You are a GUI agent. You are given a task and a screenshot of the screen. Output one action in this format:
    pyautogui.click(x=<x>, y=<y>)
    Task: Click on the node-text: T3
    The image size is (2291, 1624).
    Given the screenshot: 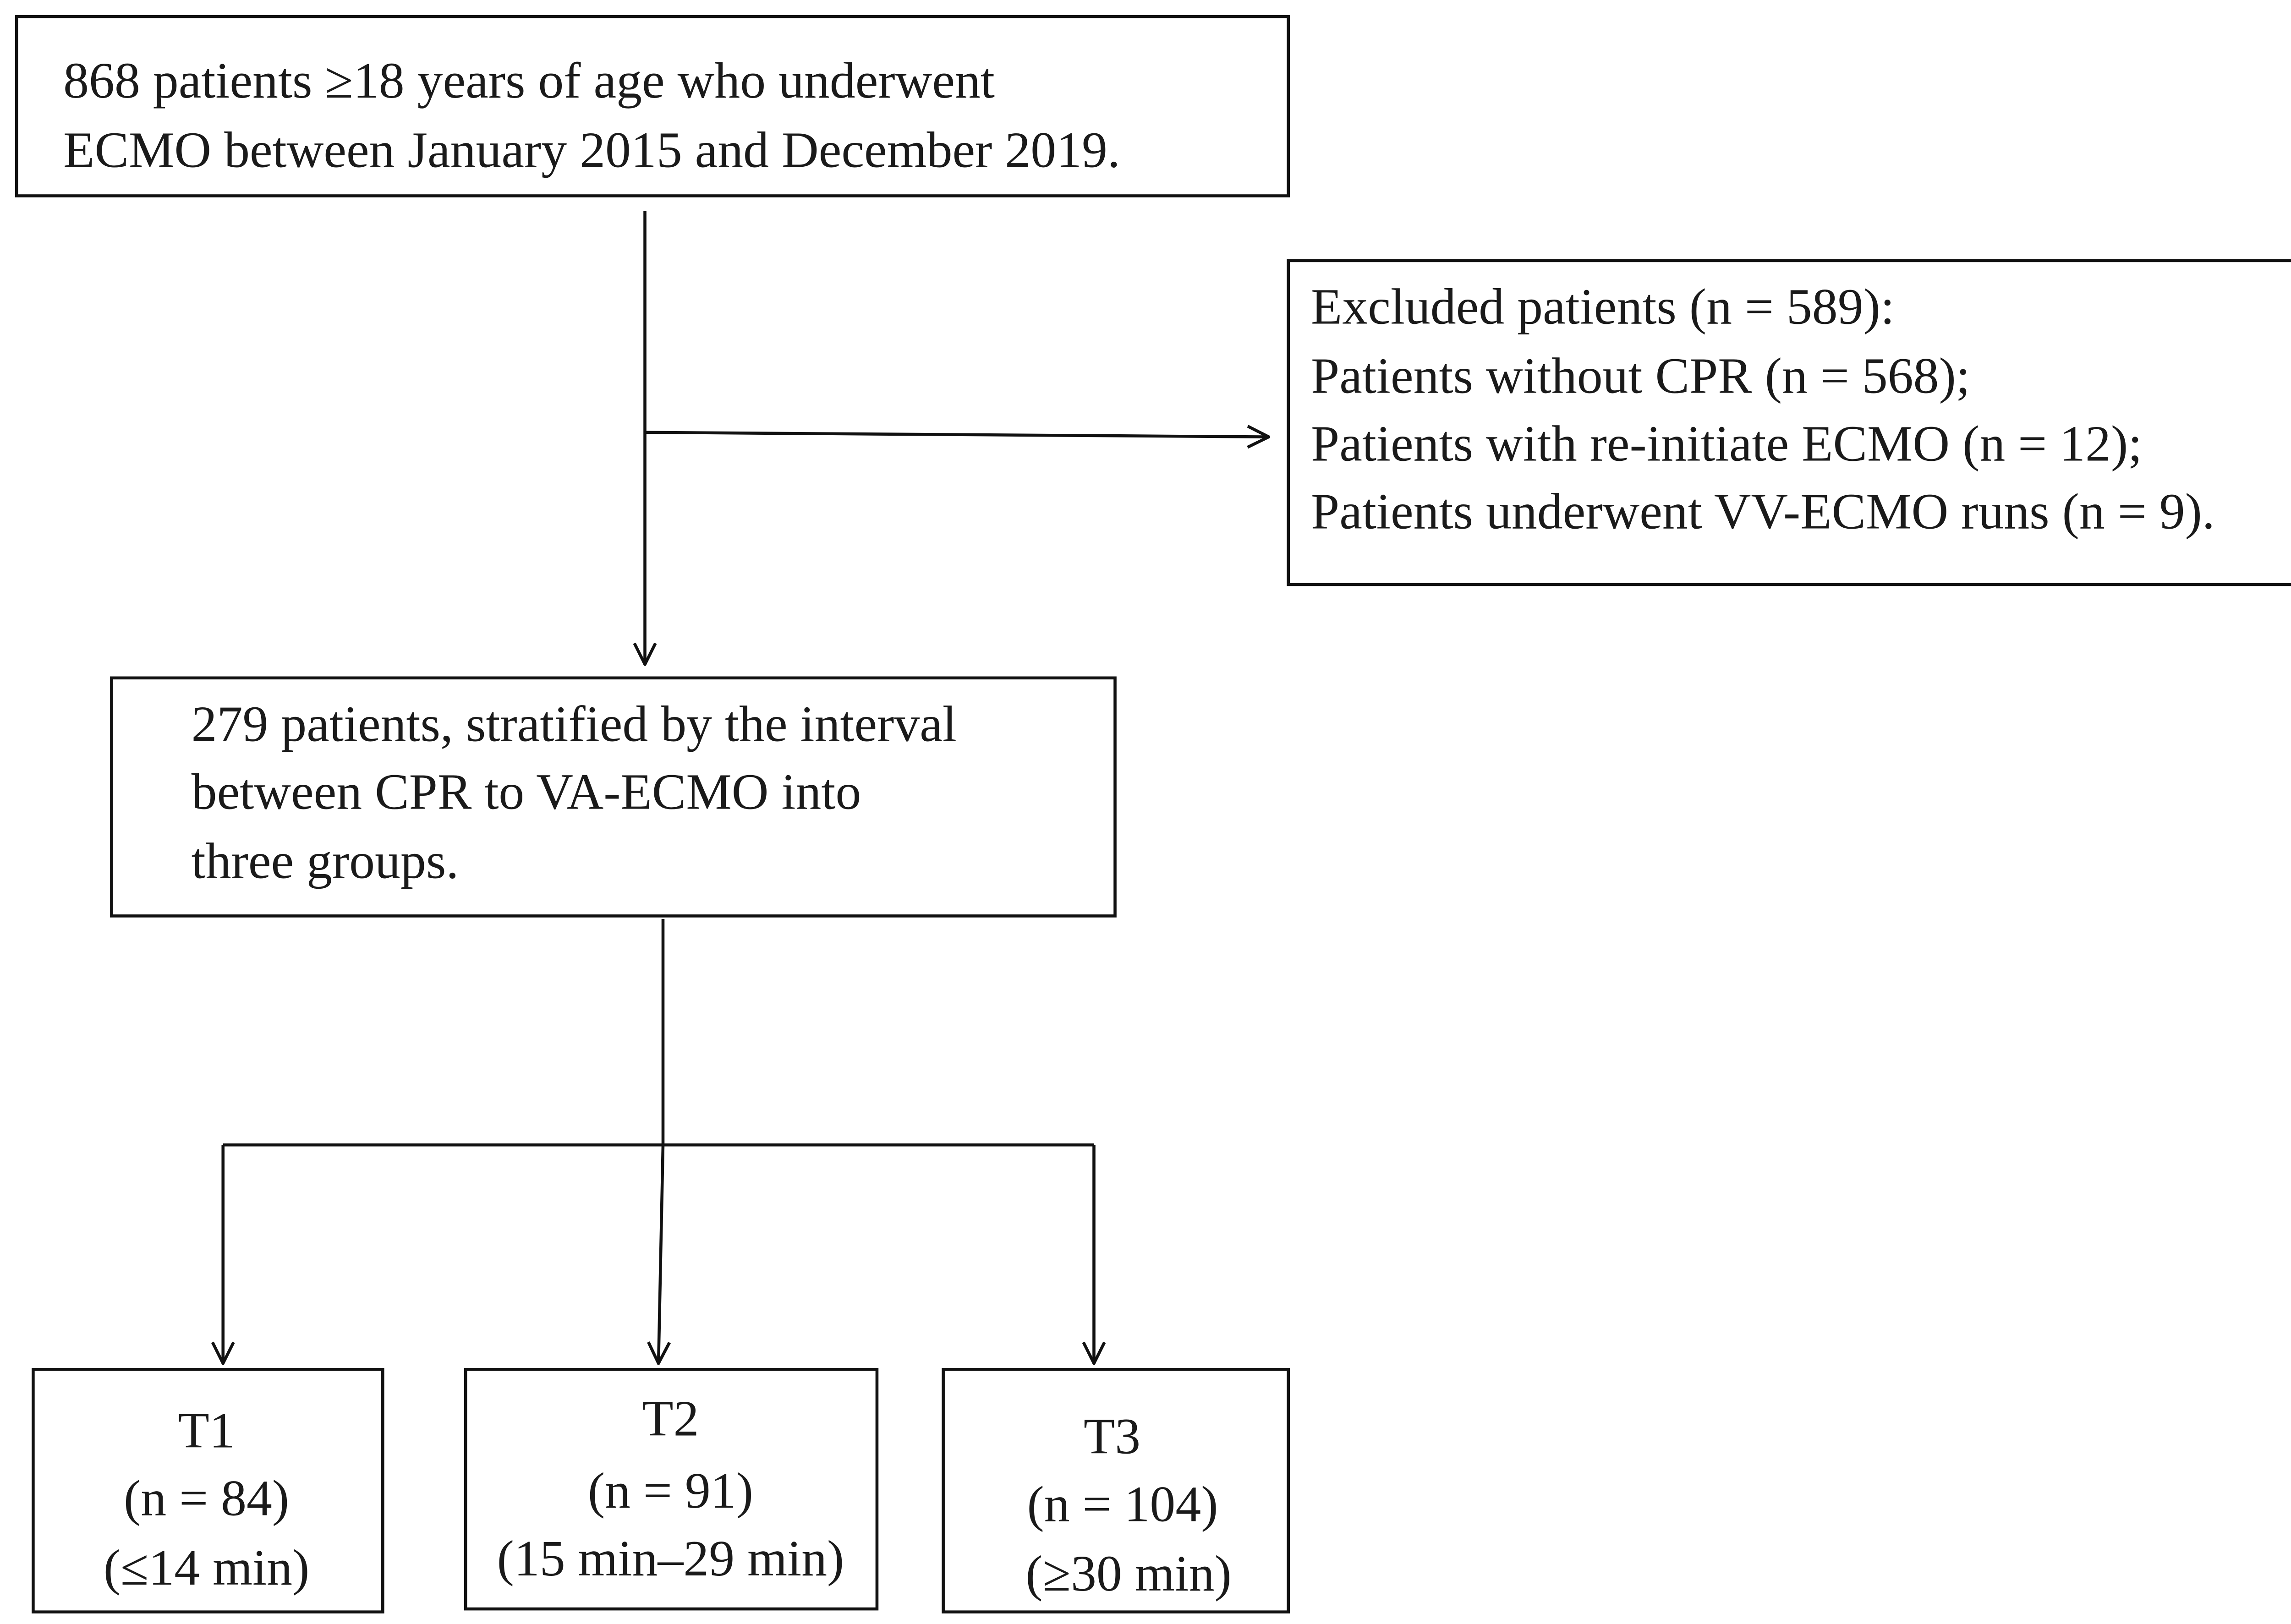 What is the action you would take?
    pyautogui.click(x=1112, y=1436)
    